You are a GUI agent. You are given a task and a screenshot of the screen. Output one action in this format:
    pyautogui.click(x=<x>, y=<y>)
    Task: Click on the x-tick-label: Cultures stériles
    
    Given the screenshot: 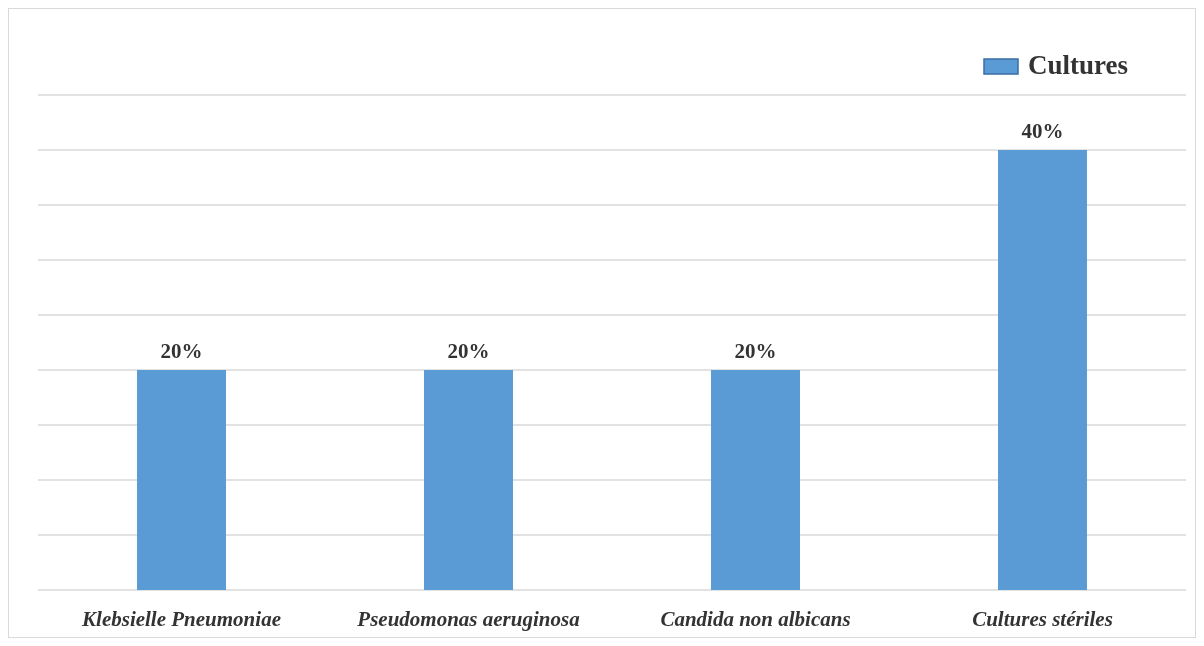 What is the action you would take?
    pyautogui.click(x=1042, y=619)
    